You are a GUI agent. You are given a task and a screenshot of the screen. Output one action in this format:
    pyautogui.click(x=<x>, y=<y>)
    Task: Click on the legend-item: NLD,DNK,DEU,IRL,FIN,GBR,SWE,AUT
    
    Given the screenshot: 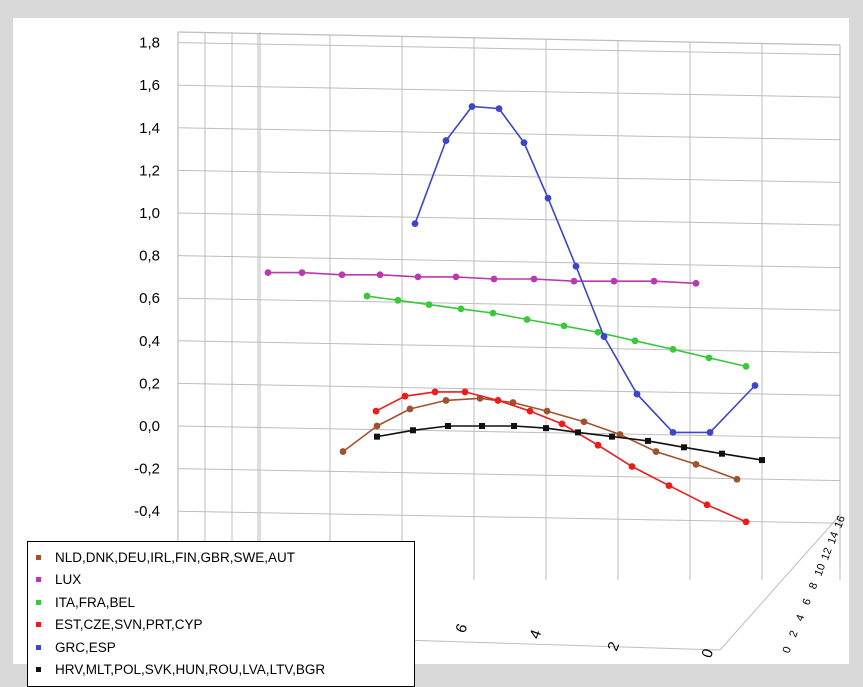 What is the action you would take?
    pyautogui.click(x=225, y=557)
    